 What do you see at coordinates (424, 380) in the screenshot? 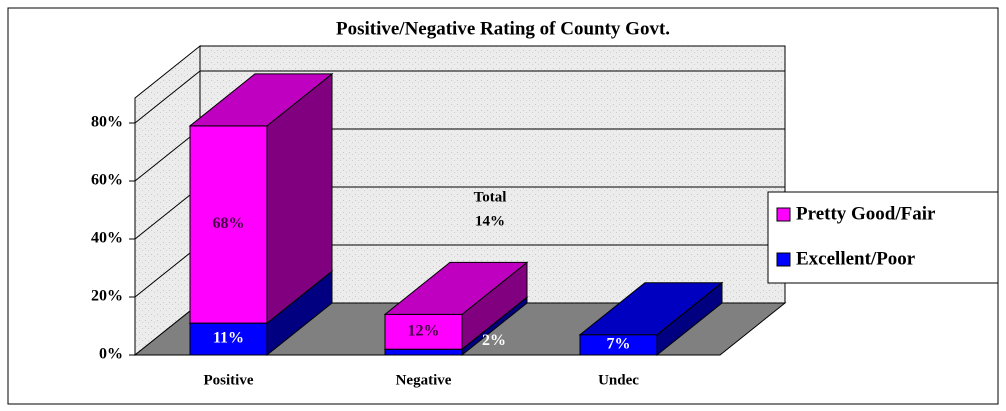
I see `x-tick-label: Negative` at bounding box center [424, 380].